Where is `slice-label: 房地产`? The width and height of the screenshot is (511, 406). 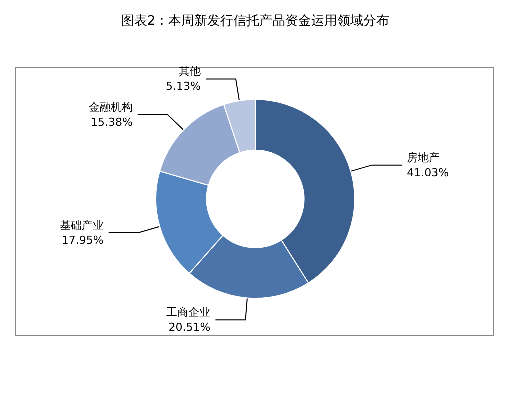
slice-label: 房地产 is located at coordinates (423, 157).